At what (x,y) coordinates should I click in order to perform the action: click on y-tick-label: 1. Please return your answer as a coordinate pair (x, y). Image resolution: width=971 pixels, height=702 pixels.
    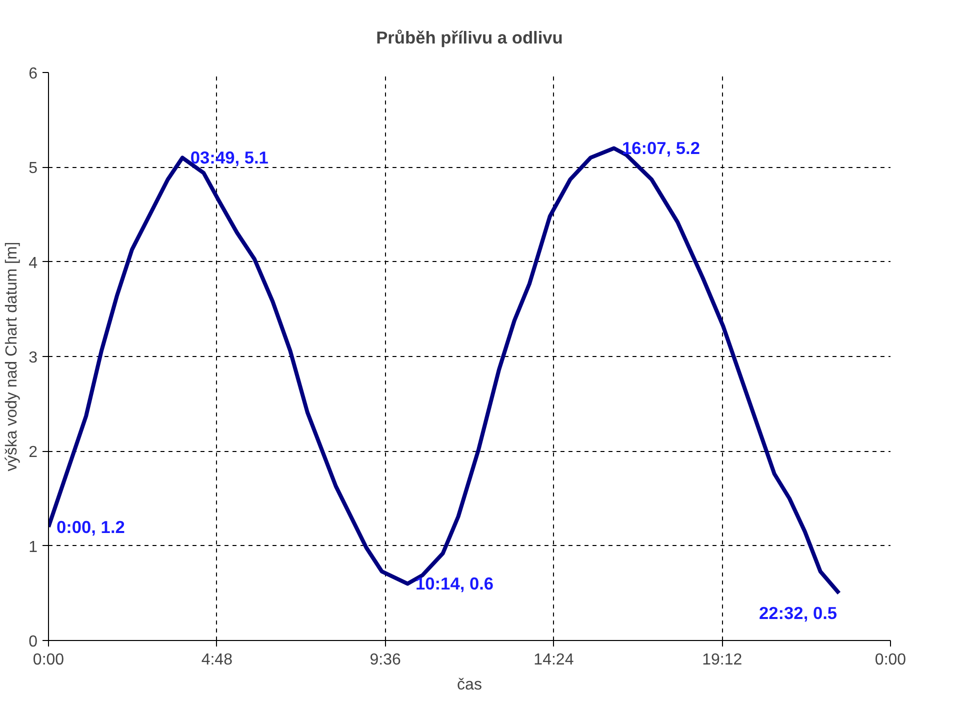
    Looking at the image, I should click on (33, 547).